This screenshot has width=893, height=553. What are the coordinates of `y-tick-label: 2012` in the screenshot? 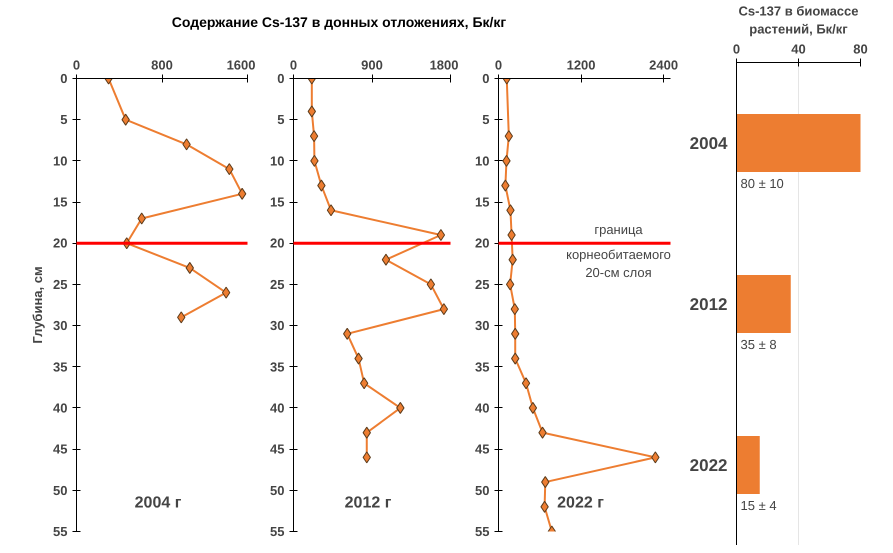 It's located at (709, 304).